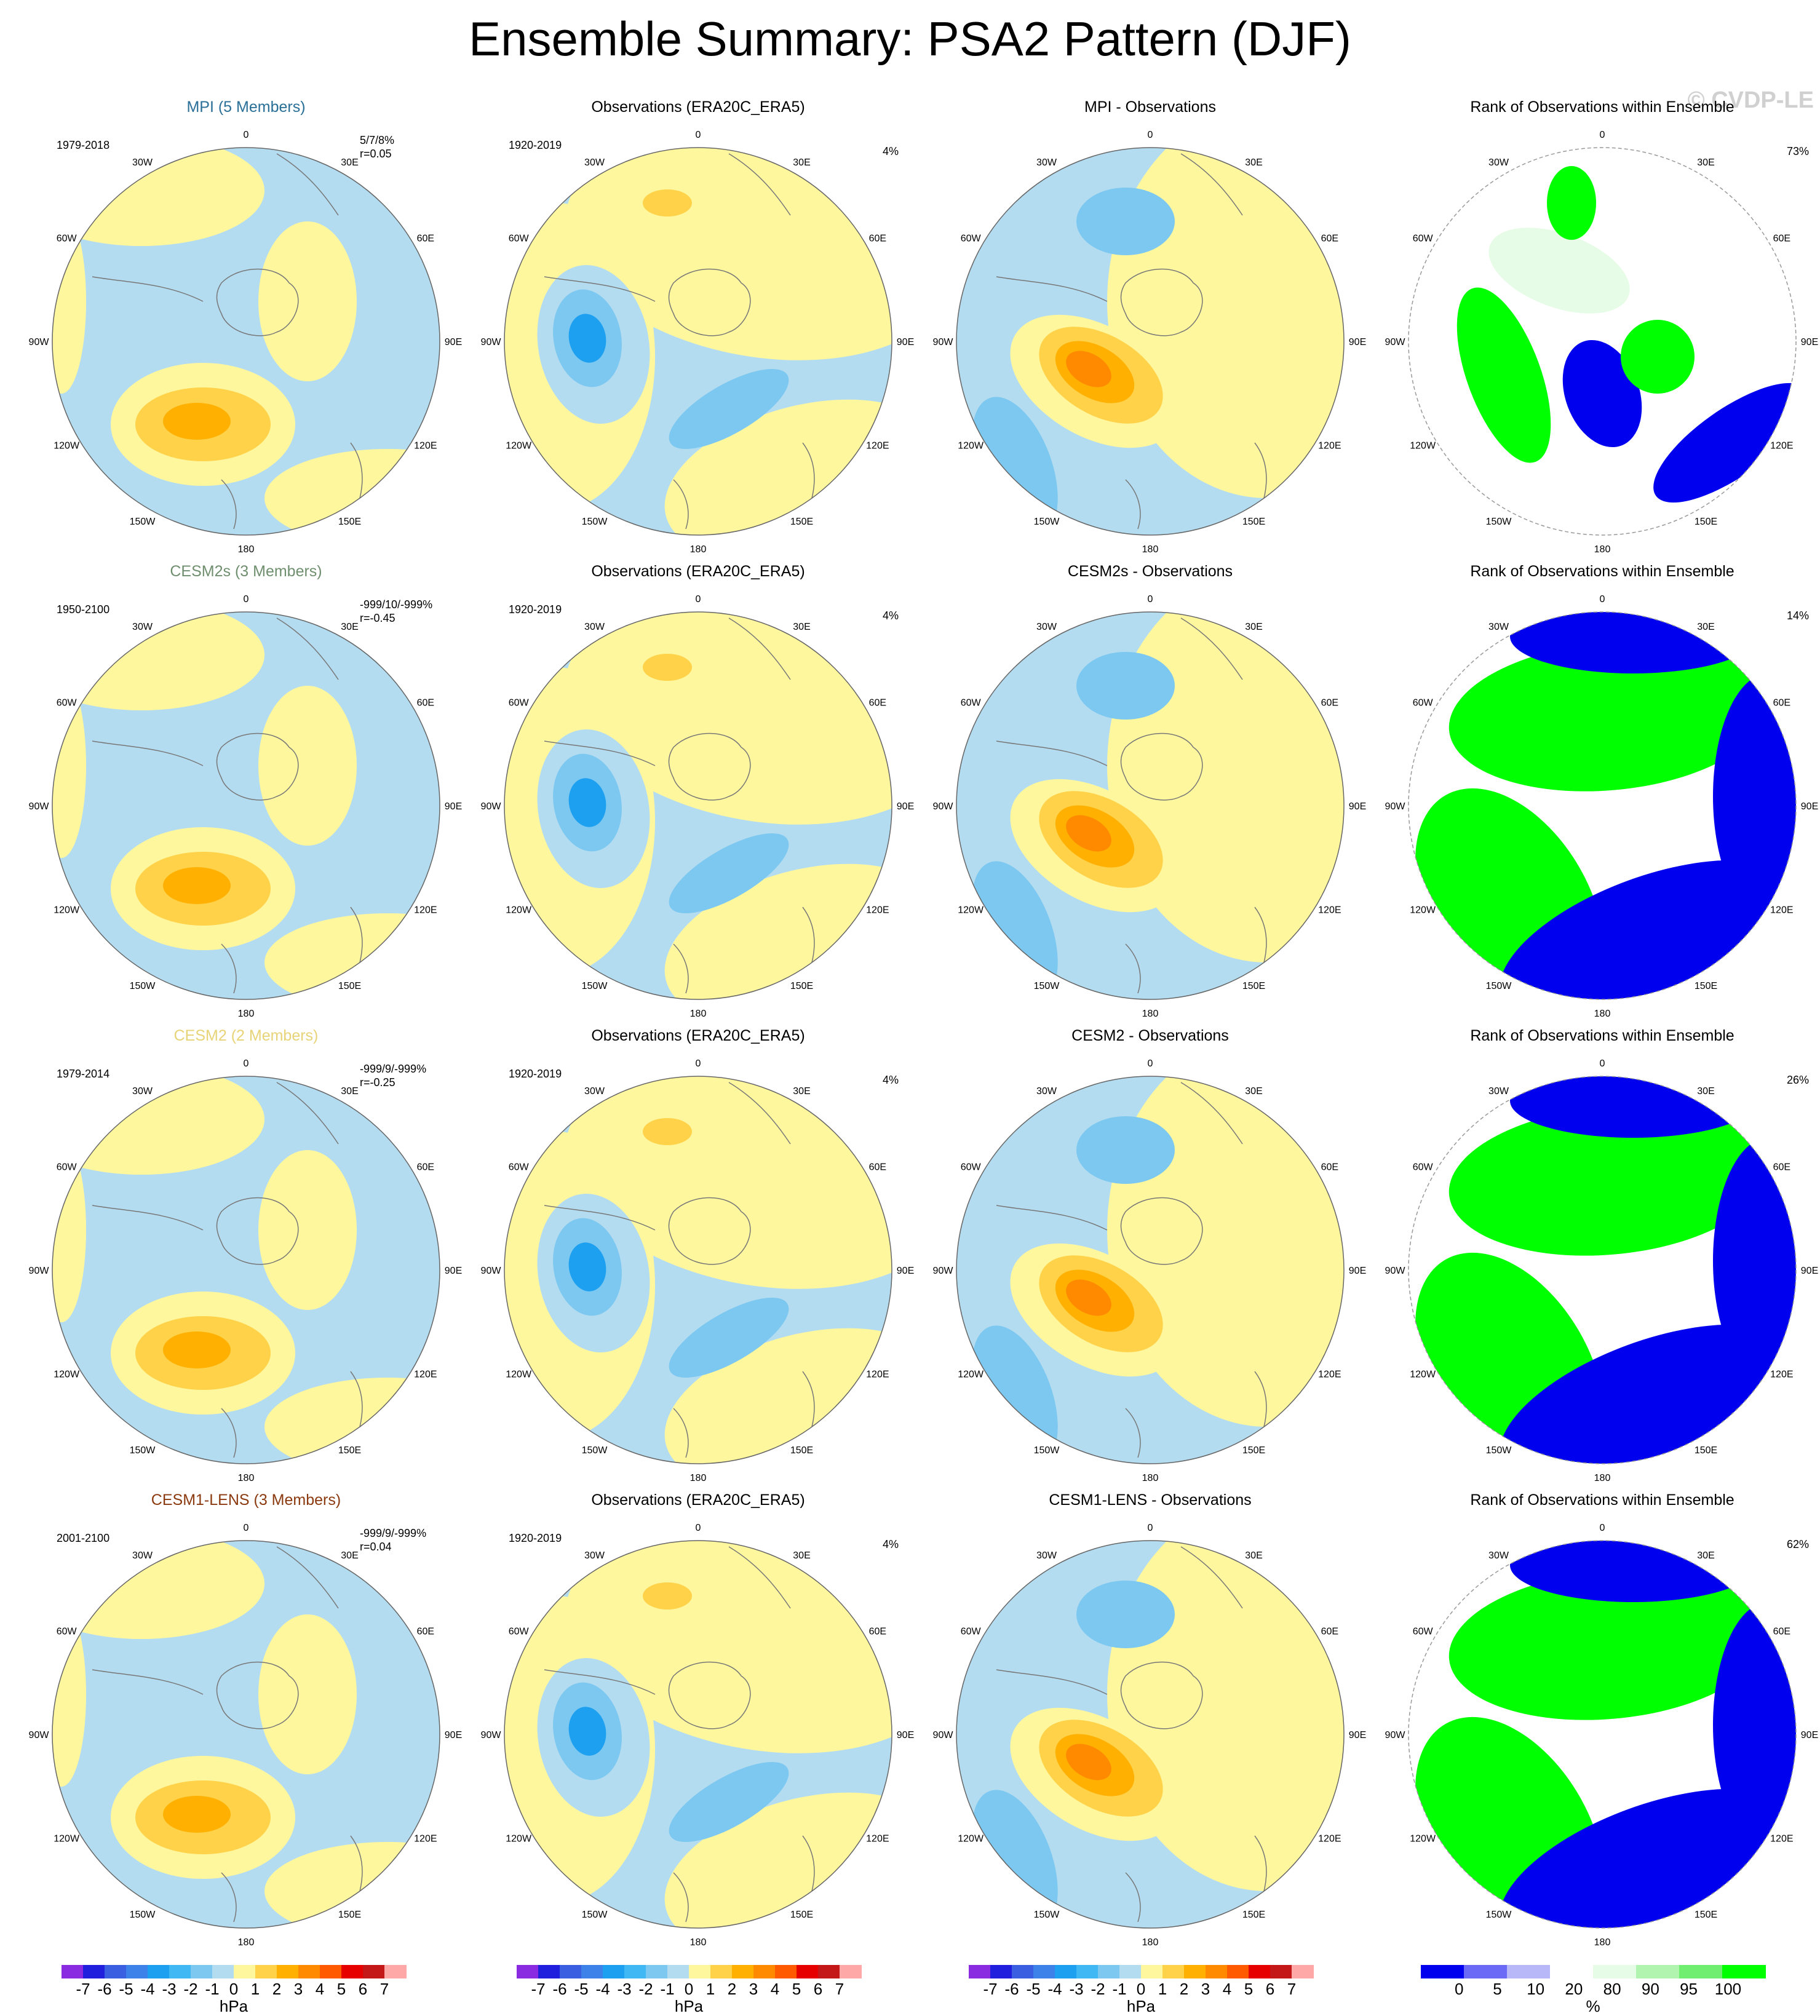  What do you see at coordinates (83, 1074) in the screenshot?
I see `year-range: 1979-2014` at bounding box center [83, 1074].